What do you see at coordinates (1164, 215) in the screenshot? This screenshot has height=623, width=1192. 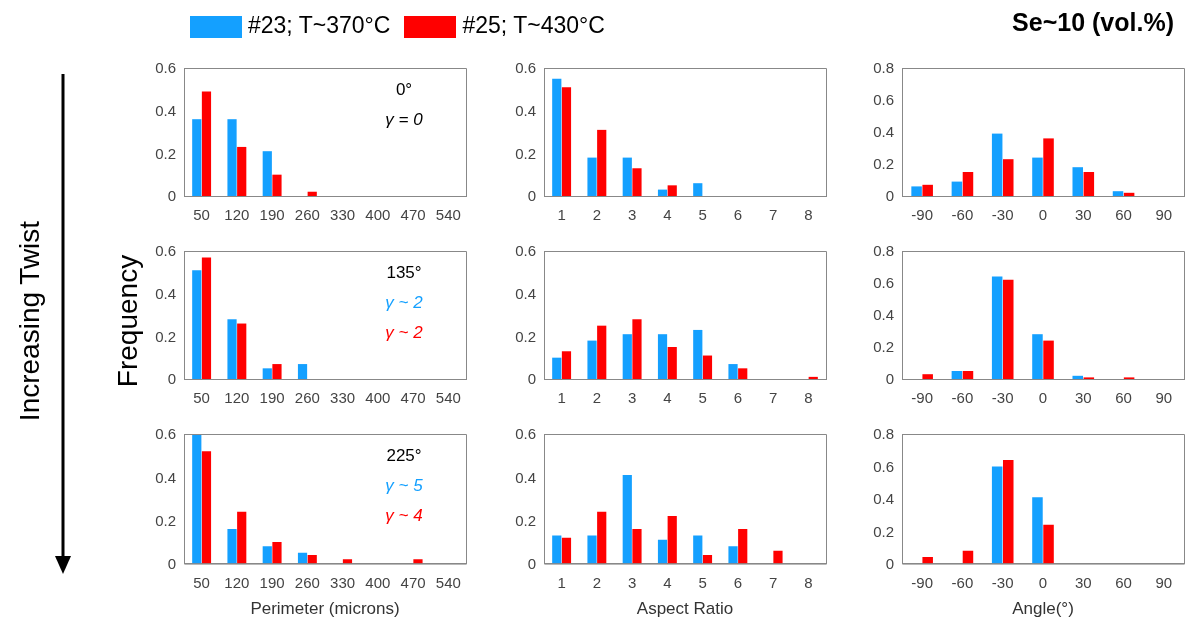 I see `x-tick-label: 90` at bounding box center [1164, 215].